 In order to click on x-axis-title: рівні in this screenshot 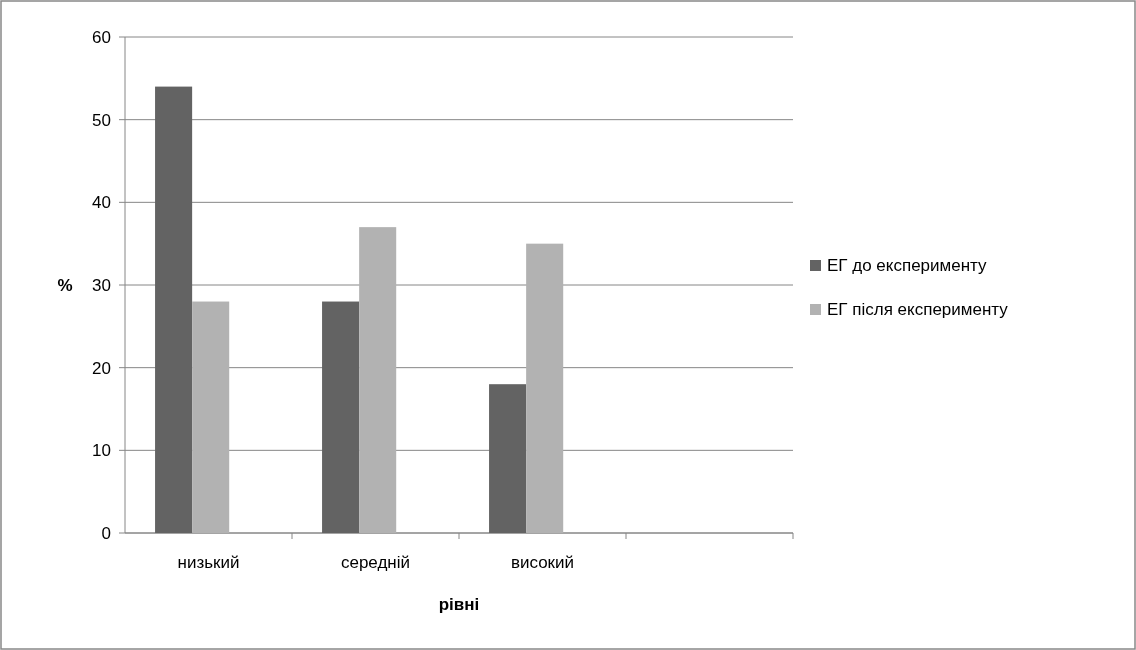, I will do `click(459, 604)`.